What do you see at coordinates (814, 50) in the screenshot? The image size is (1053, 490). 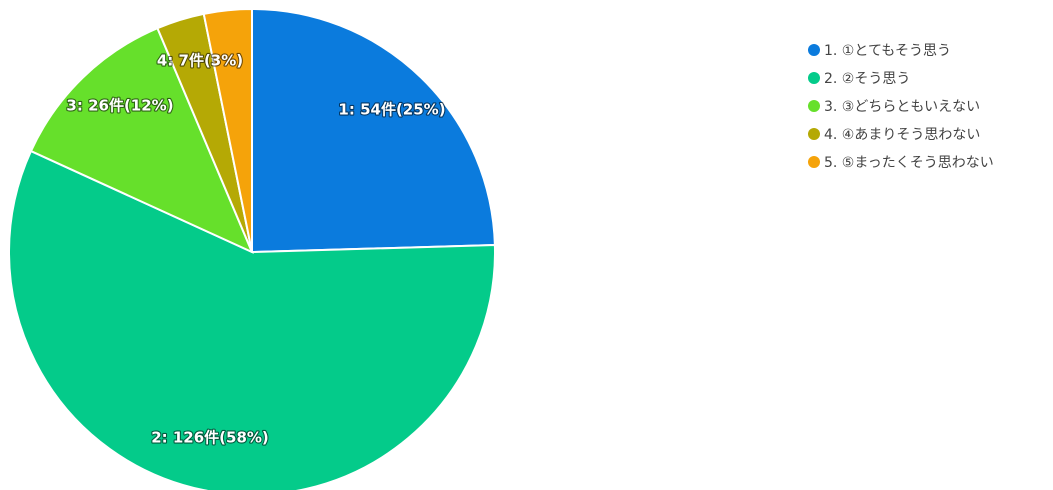 I see `legend-swatch-1-icon` at bounding box center [814, 50].